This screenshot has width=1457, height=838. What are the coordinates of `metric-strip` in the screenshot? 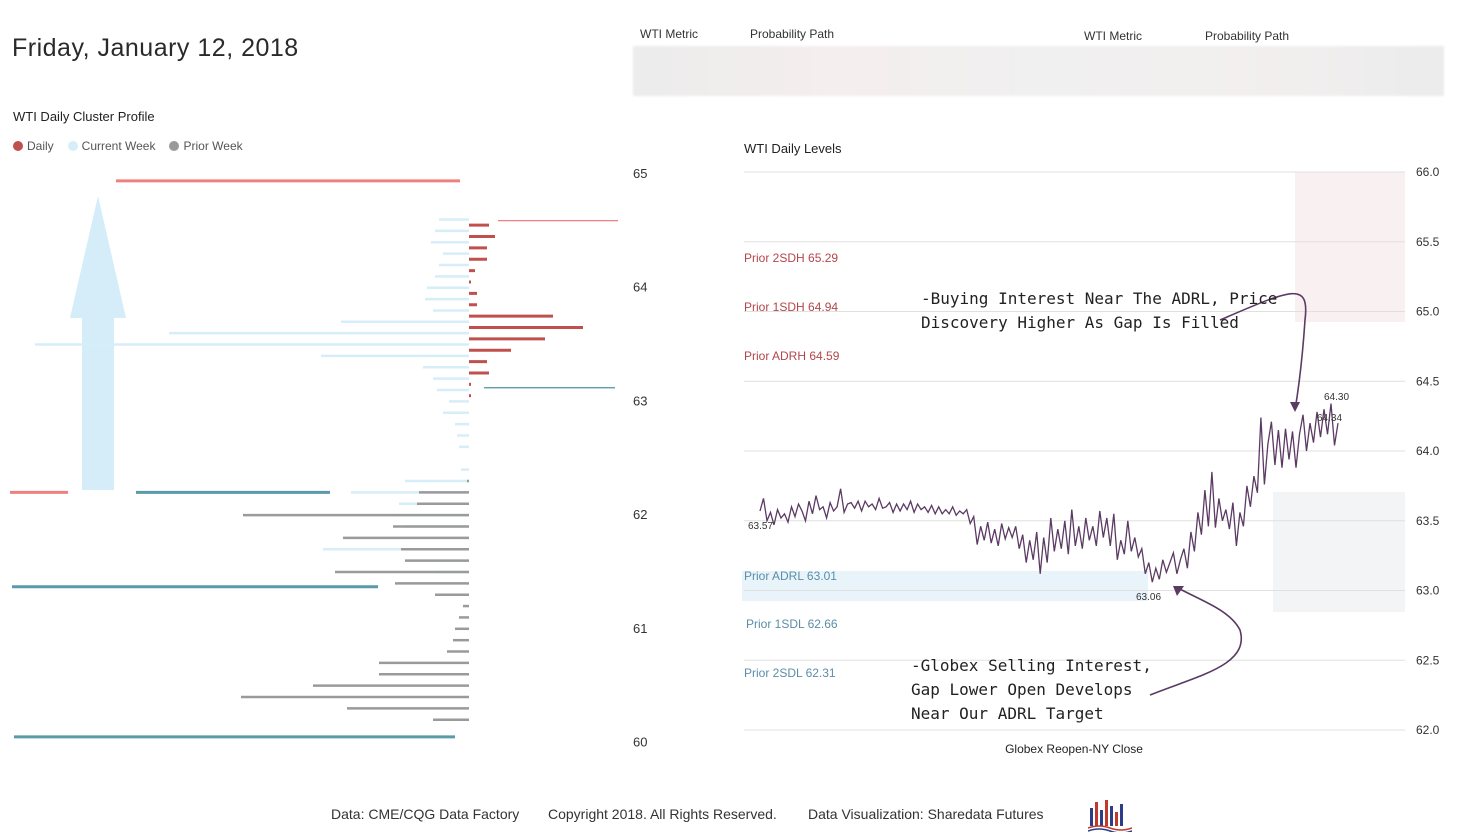 It's located at (1038, 71).